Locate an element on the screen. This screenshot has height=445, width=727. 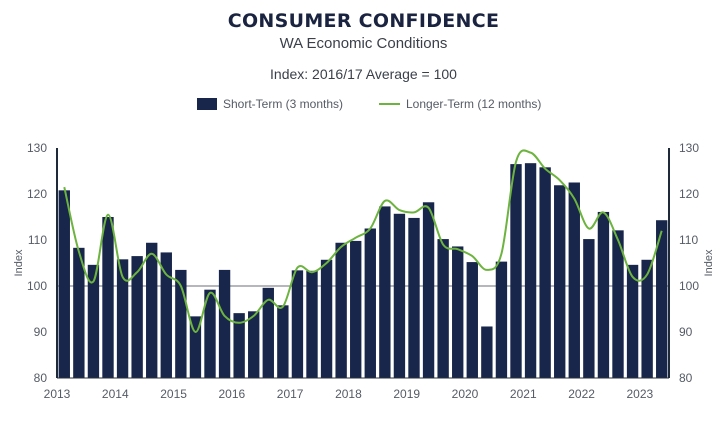
x-tick-2023: 2023 is located at coordinates (640, 394).